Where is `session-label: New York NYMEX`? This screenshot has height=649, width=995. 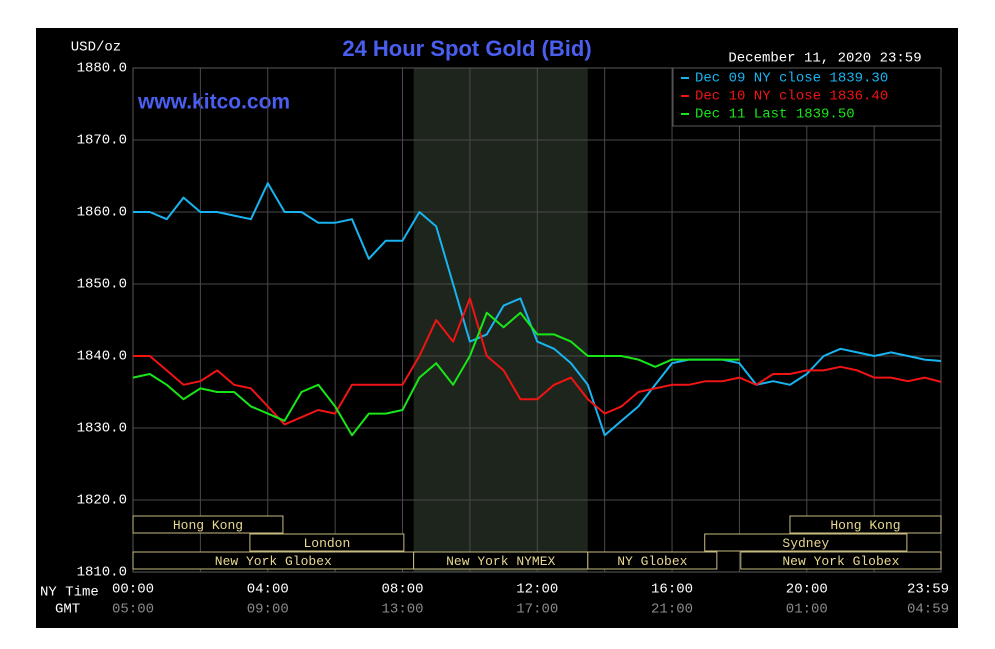
session-label: New York NYMEX is located at coordinates (500, 561).